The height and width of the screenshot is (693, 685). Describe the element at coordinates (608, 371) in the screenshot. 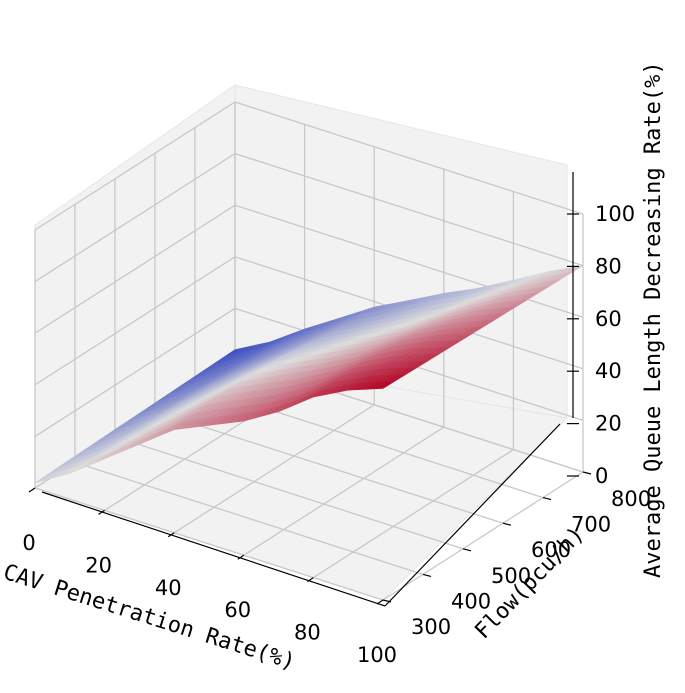

I see `z-tick-label: 40` at that location.